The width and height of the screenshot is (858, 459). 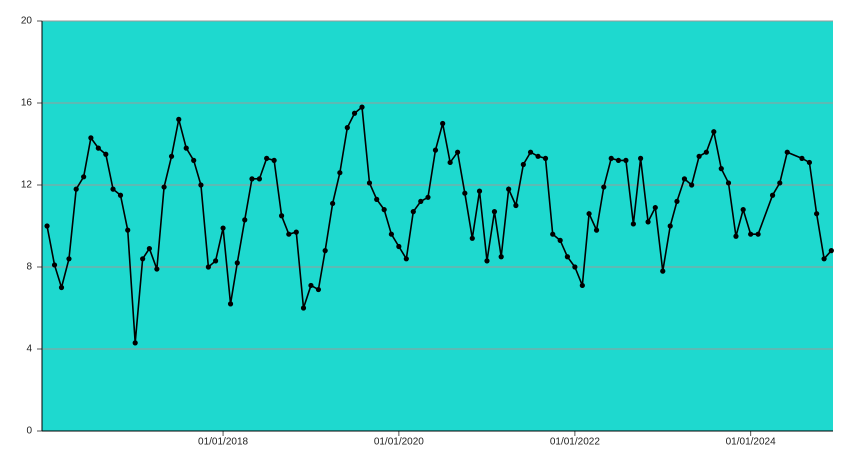 I want to click on y-tick-label: 12, so click(x=27, y=185).